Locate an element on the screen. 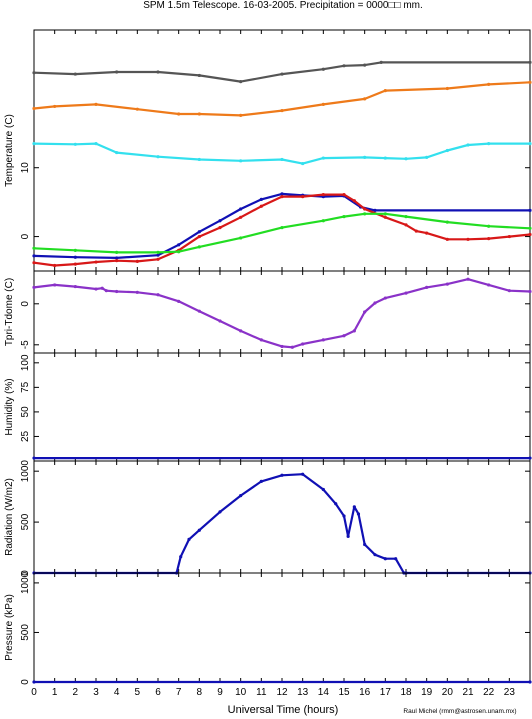 The image size is (532, 719). series-line-dark_gray is located at coordinates (281, 72).